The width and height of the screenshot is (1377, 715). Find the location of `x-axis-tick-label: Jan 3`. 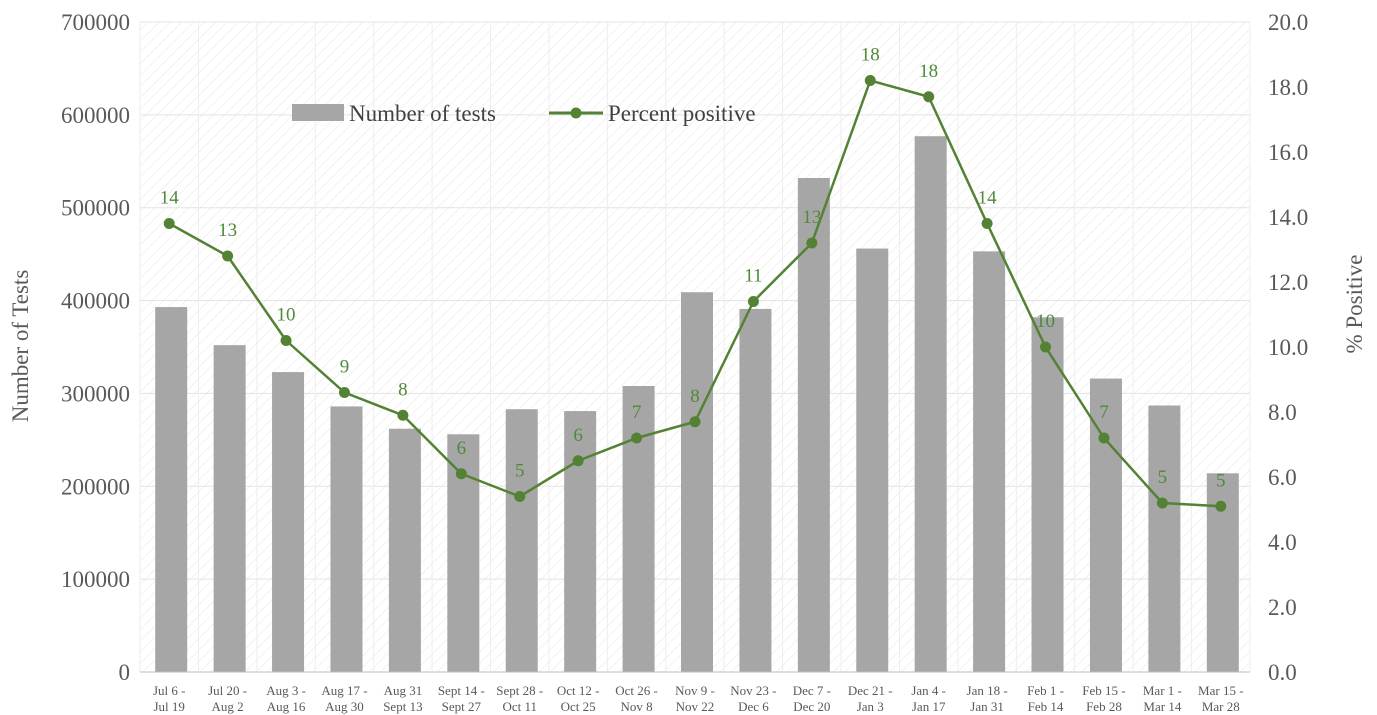

x-axis-tick-label: Jan 3 is located at coordinates (870, 706).